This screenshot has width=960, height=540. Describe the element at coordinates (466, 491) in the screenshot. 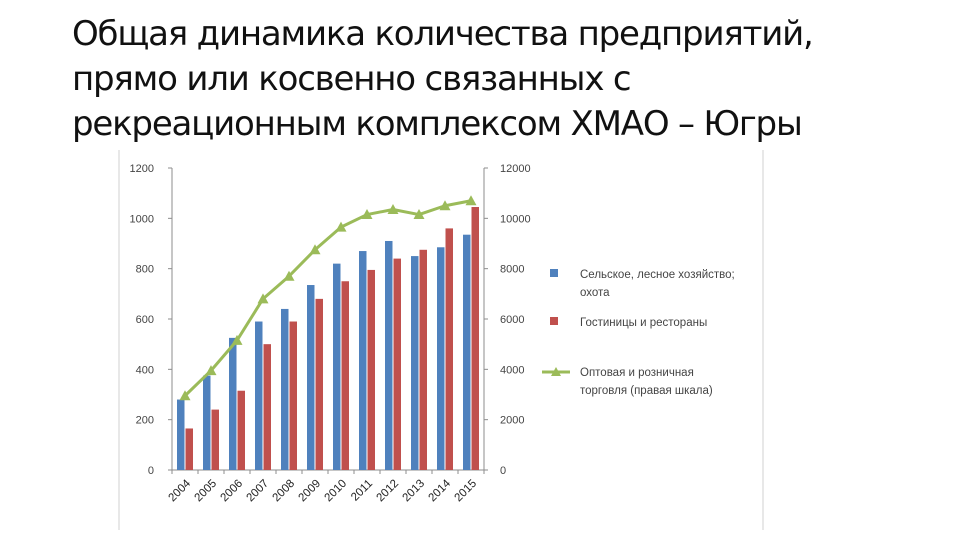

I see `x-tick-label: 2015` at that location.